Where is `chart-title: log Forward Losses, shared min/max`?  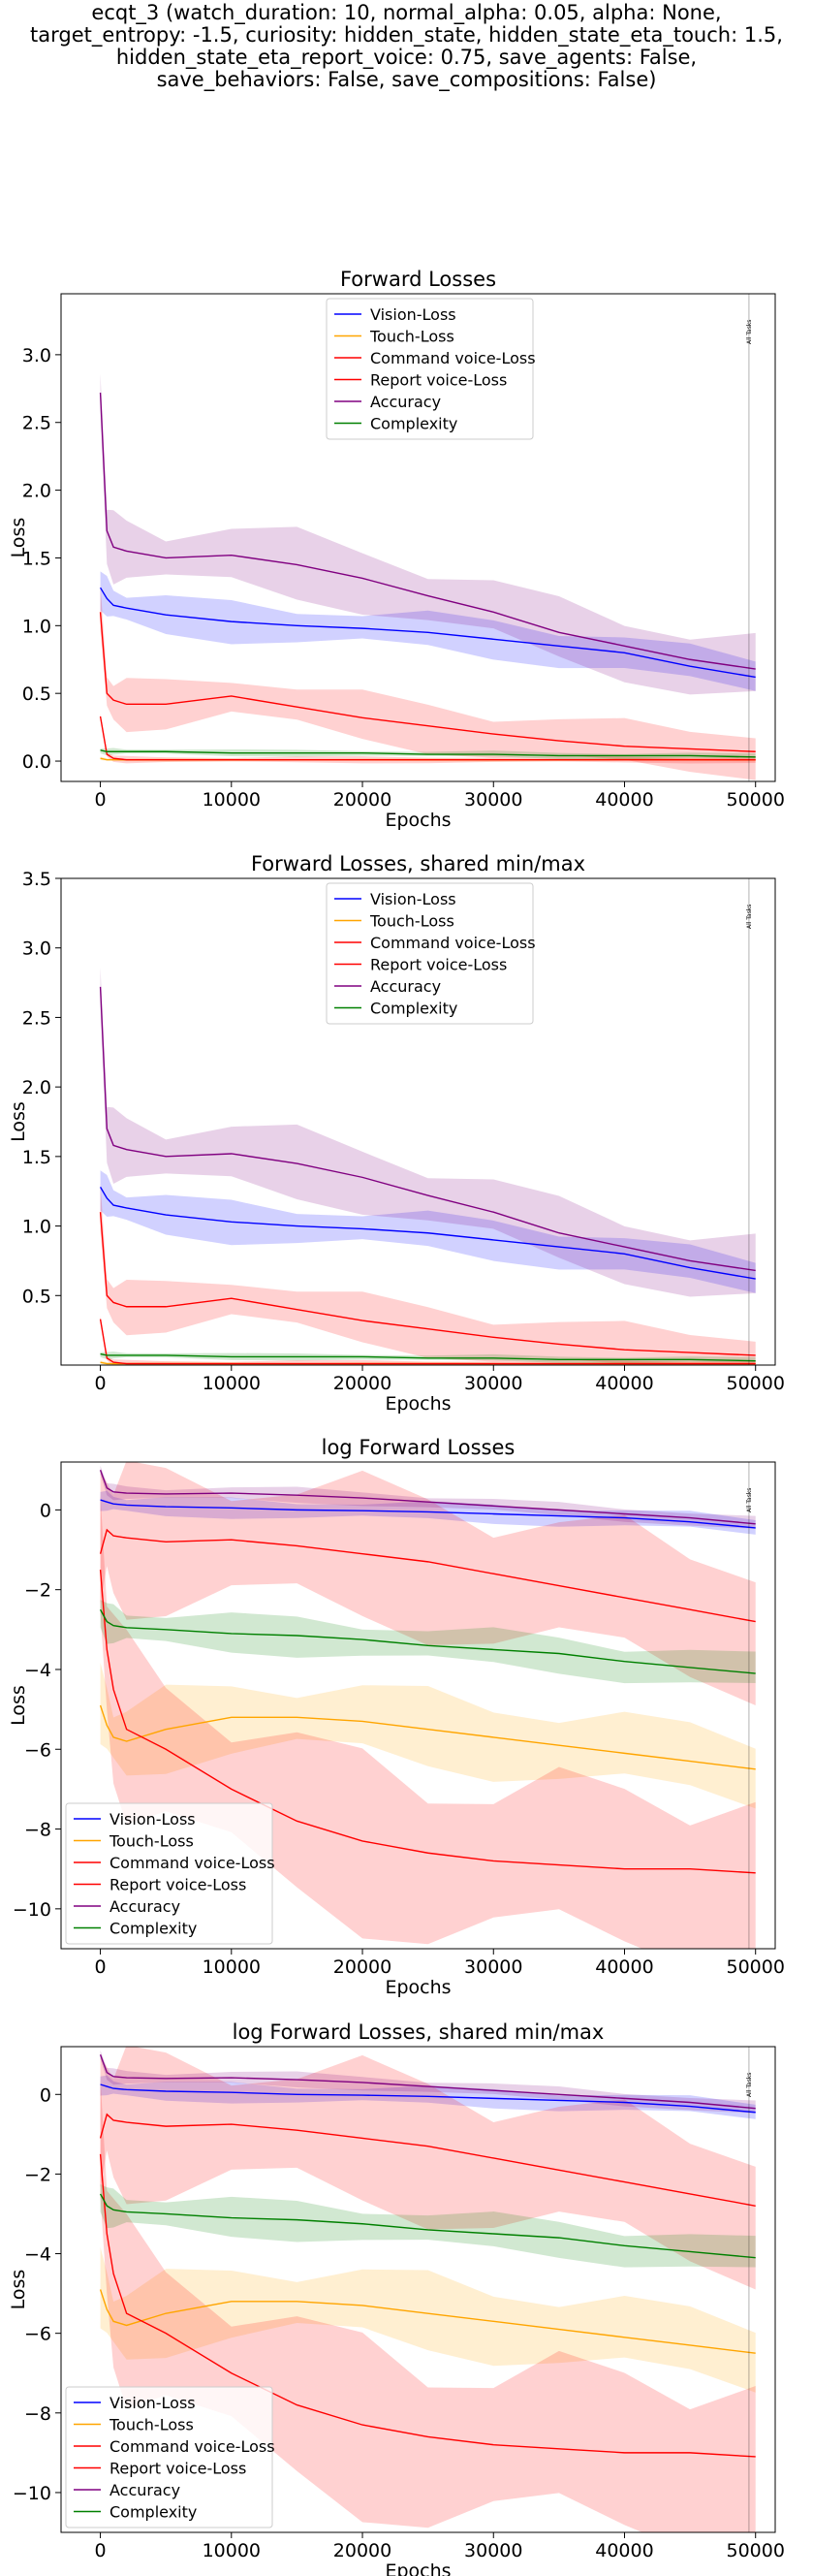
chart-title: log Forward Losses, shared min/max is located at coordinates (419, 2032).